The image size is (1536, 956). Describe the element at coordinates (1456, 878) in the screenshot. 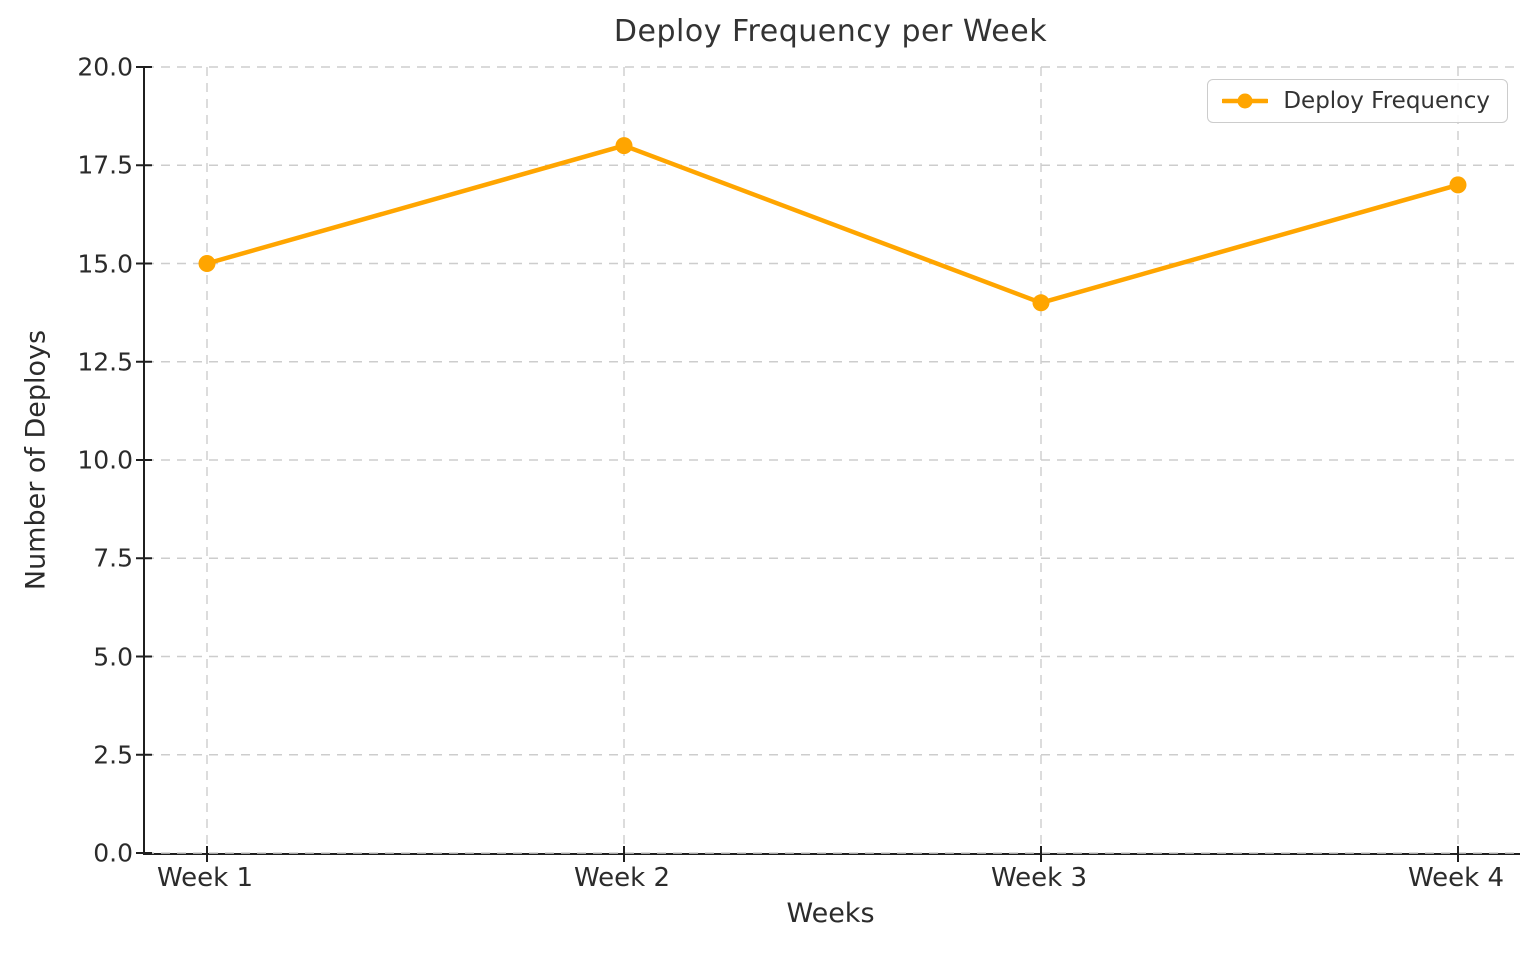

I see `x-tick-label: Week 4` at that location.